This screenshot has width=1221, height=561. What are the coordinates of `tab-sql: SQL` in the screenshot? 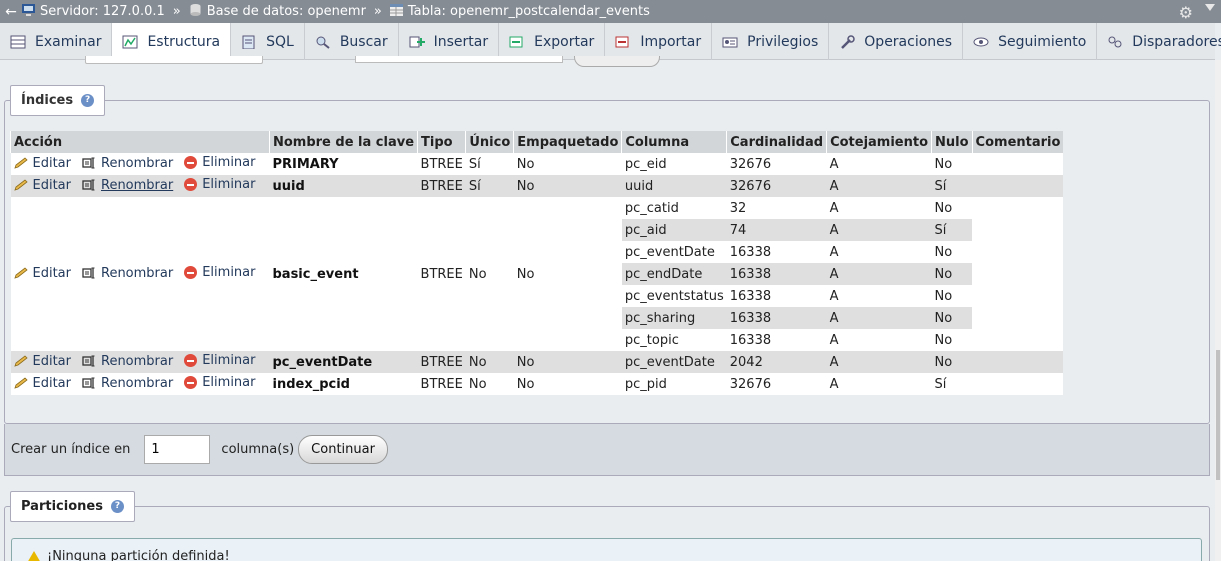 It's located at (268, 41).